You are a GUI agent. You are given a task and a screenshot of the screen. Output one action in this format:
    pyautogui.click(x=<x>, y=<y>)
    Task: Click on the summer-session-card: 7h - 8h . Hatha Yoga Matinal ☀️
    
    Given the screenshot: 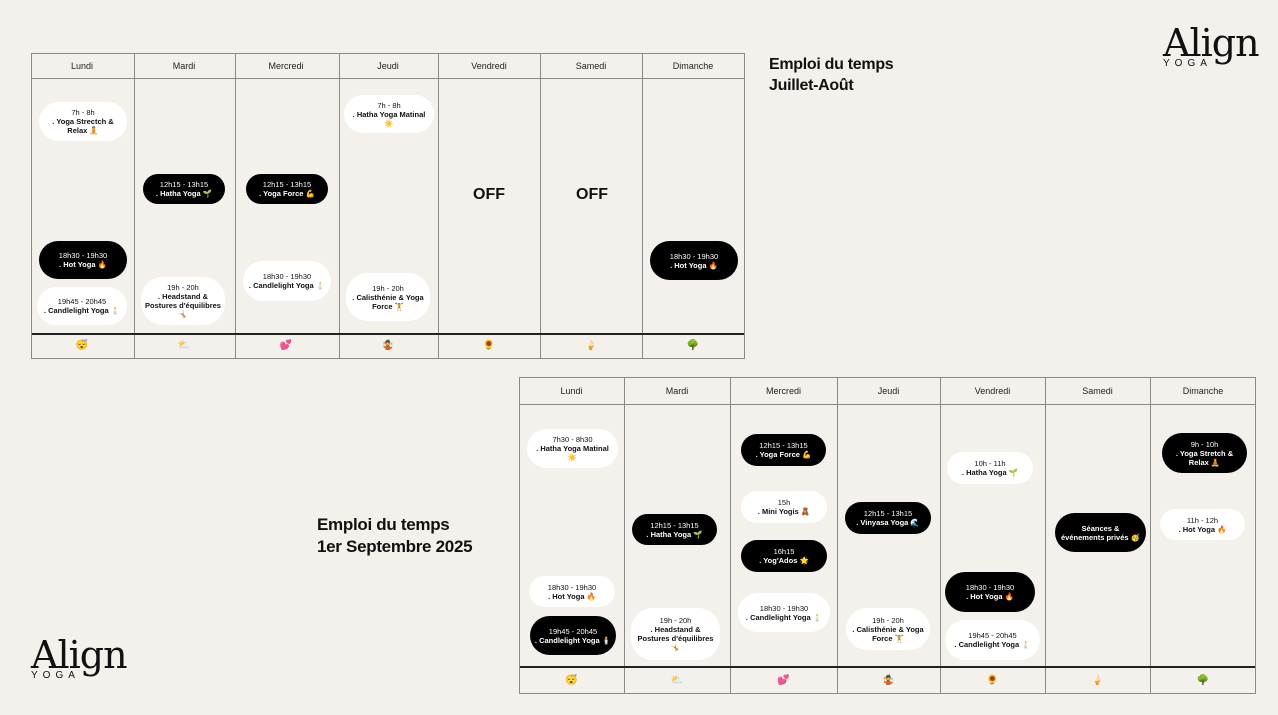 What is the action you would take?
    pyautogui.click(x=389, y=114)
    